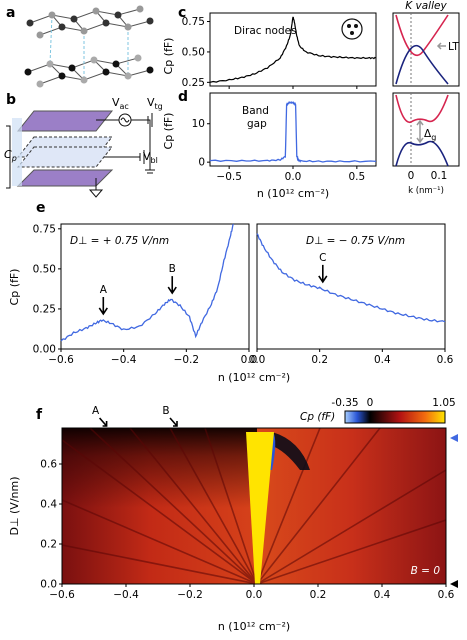 This screenshot has height=640, width=467. I want to click on panel-e-left-trace, so click(147, 282).